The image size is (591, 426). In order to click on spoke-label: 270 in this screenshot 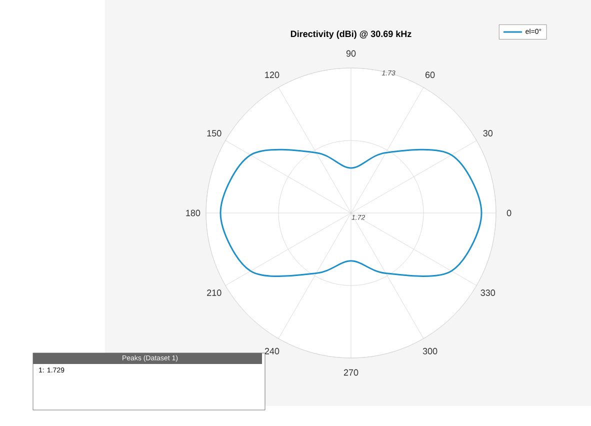, I will do `click(351, 372)`.